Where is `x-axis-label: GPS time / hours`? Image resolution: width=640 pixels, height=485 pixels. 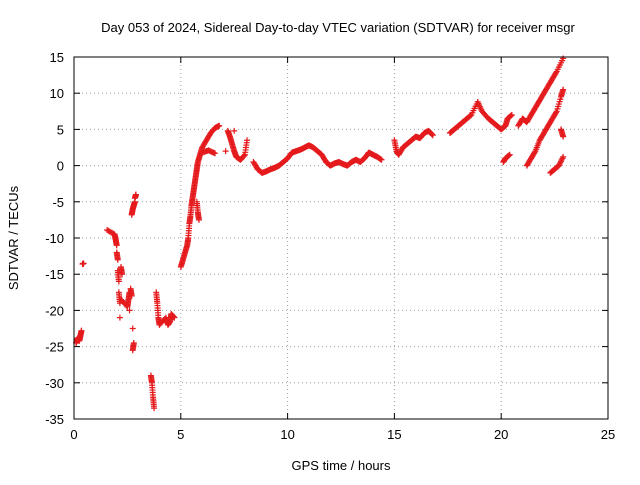 x-axis-label: GPS time / hours is located at coordinates (341, 465).